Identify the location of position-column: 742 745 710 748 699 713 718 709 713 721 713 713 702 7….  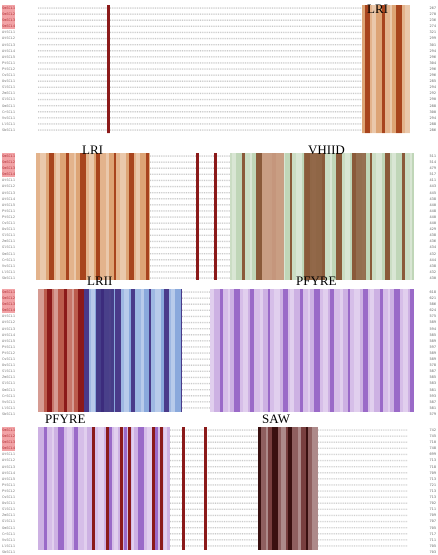
(426, 491).